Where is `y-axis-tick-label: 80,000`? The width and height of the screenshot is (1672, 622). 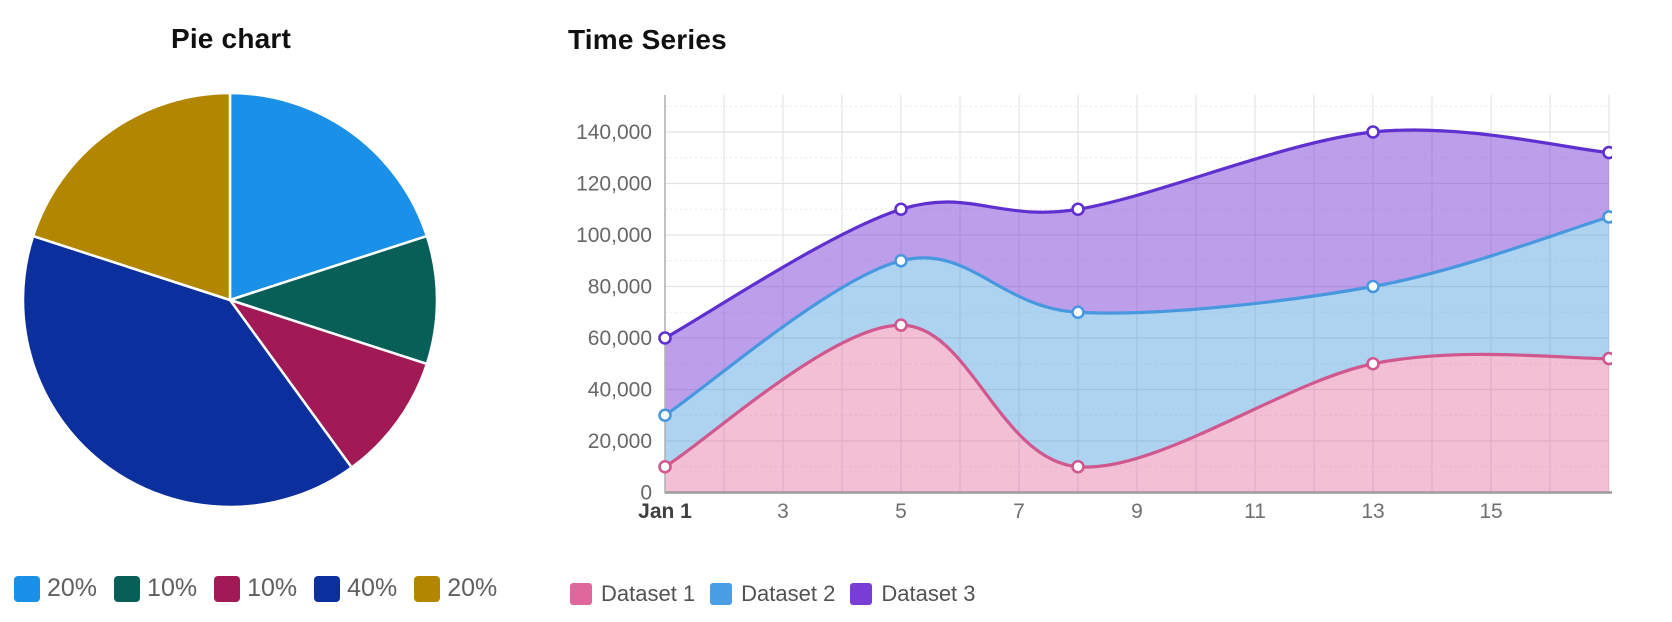 y-axis-tick-label: 80,000 is located at coordinates (620, 287).